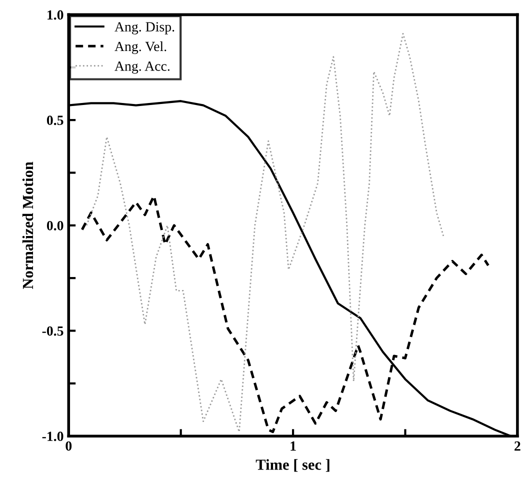 The width and height of the screenshot is (528, 490). What do you see at coordinates (28, 225) in the screenshot?
I see `y-axis-title: Normalized Motion` at bounding box center [28, 225].